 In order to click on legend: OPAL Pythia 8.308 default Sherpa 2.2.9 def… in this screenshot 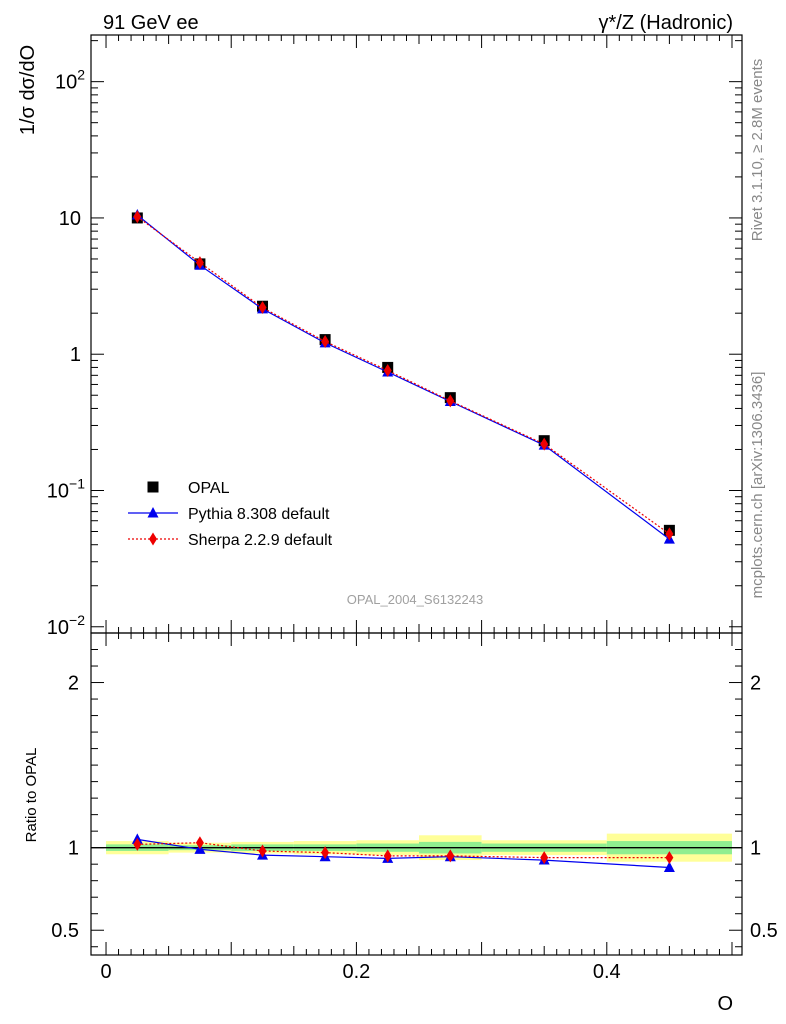, I will do `click(230, 514)`.